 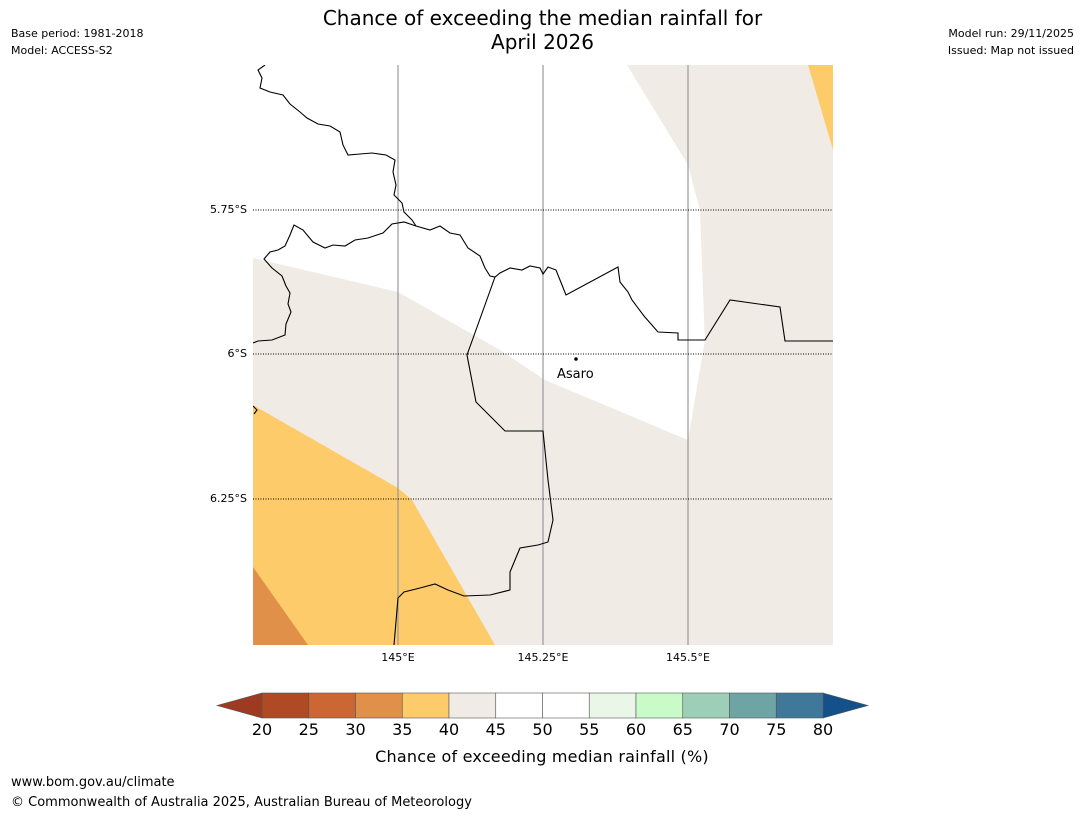 I want to click on colorbar-low-arrow, so click(x=239, y=705).